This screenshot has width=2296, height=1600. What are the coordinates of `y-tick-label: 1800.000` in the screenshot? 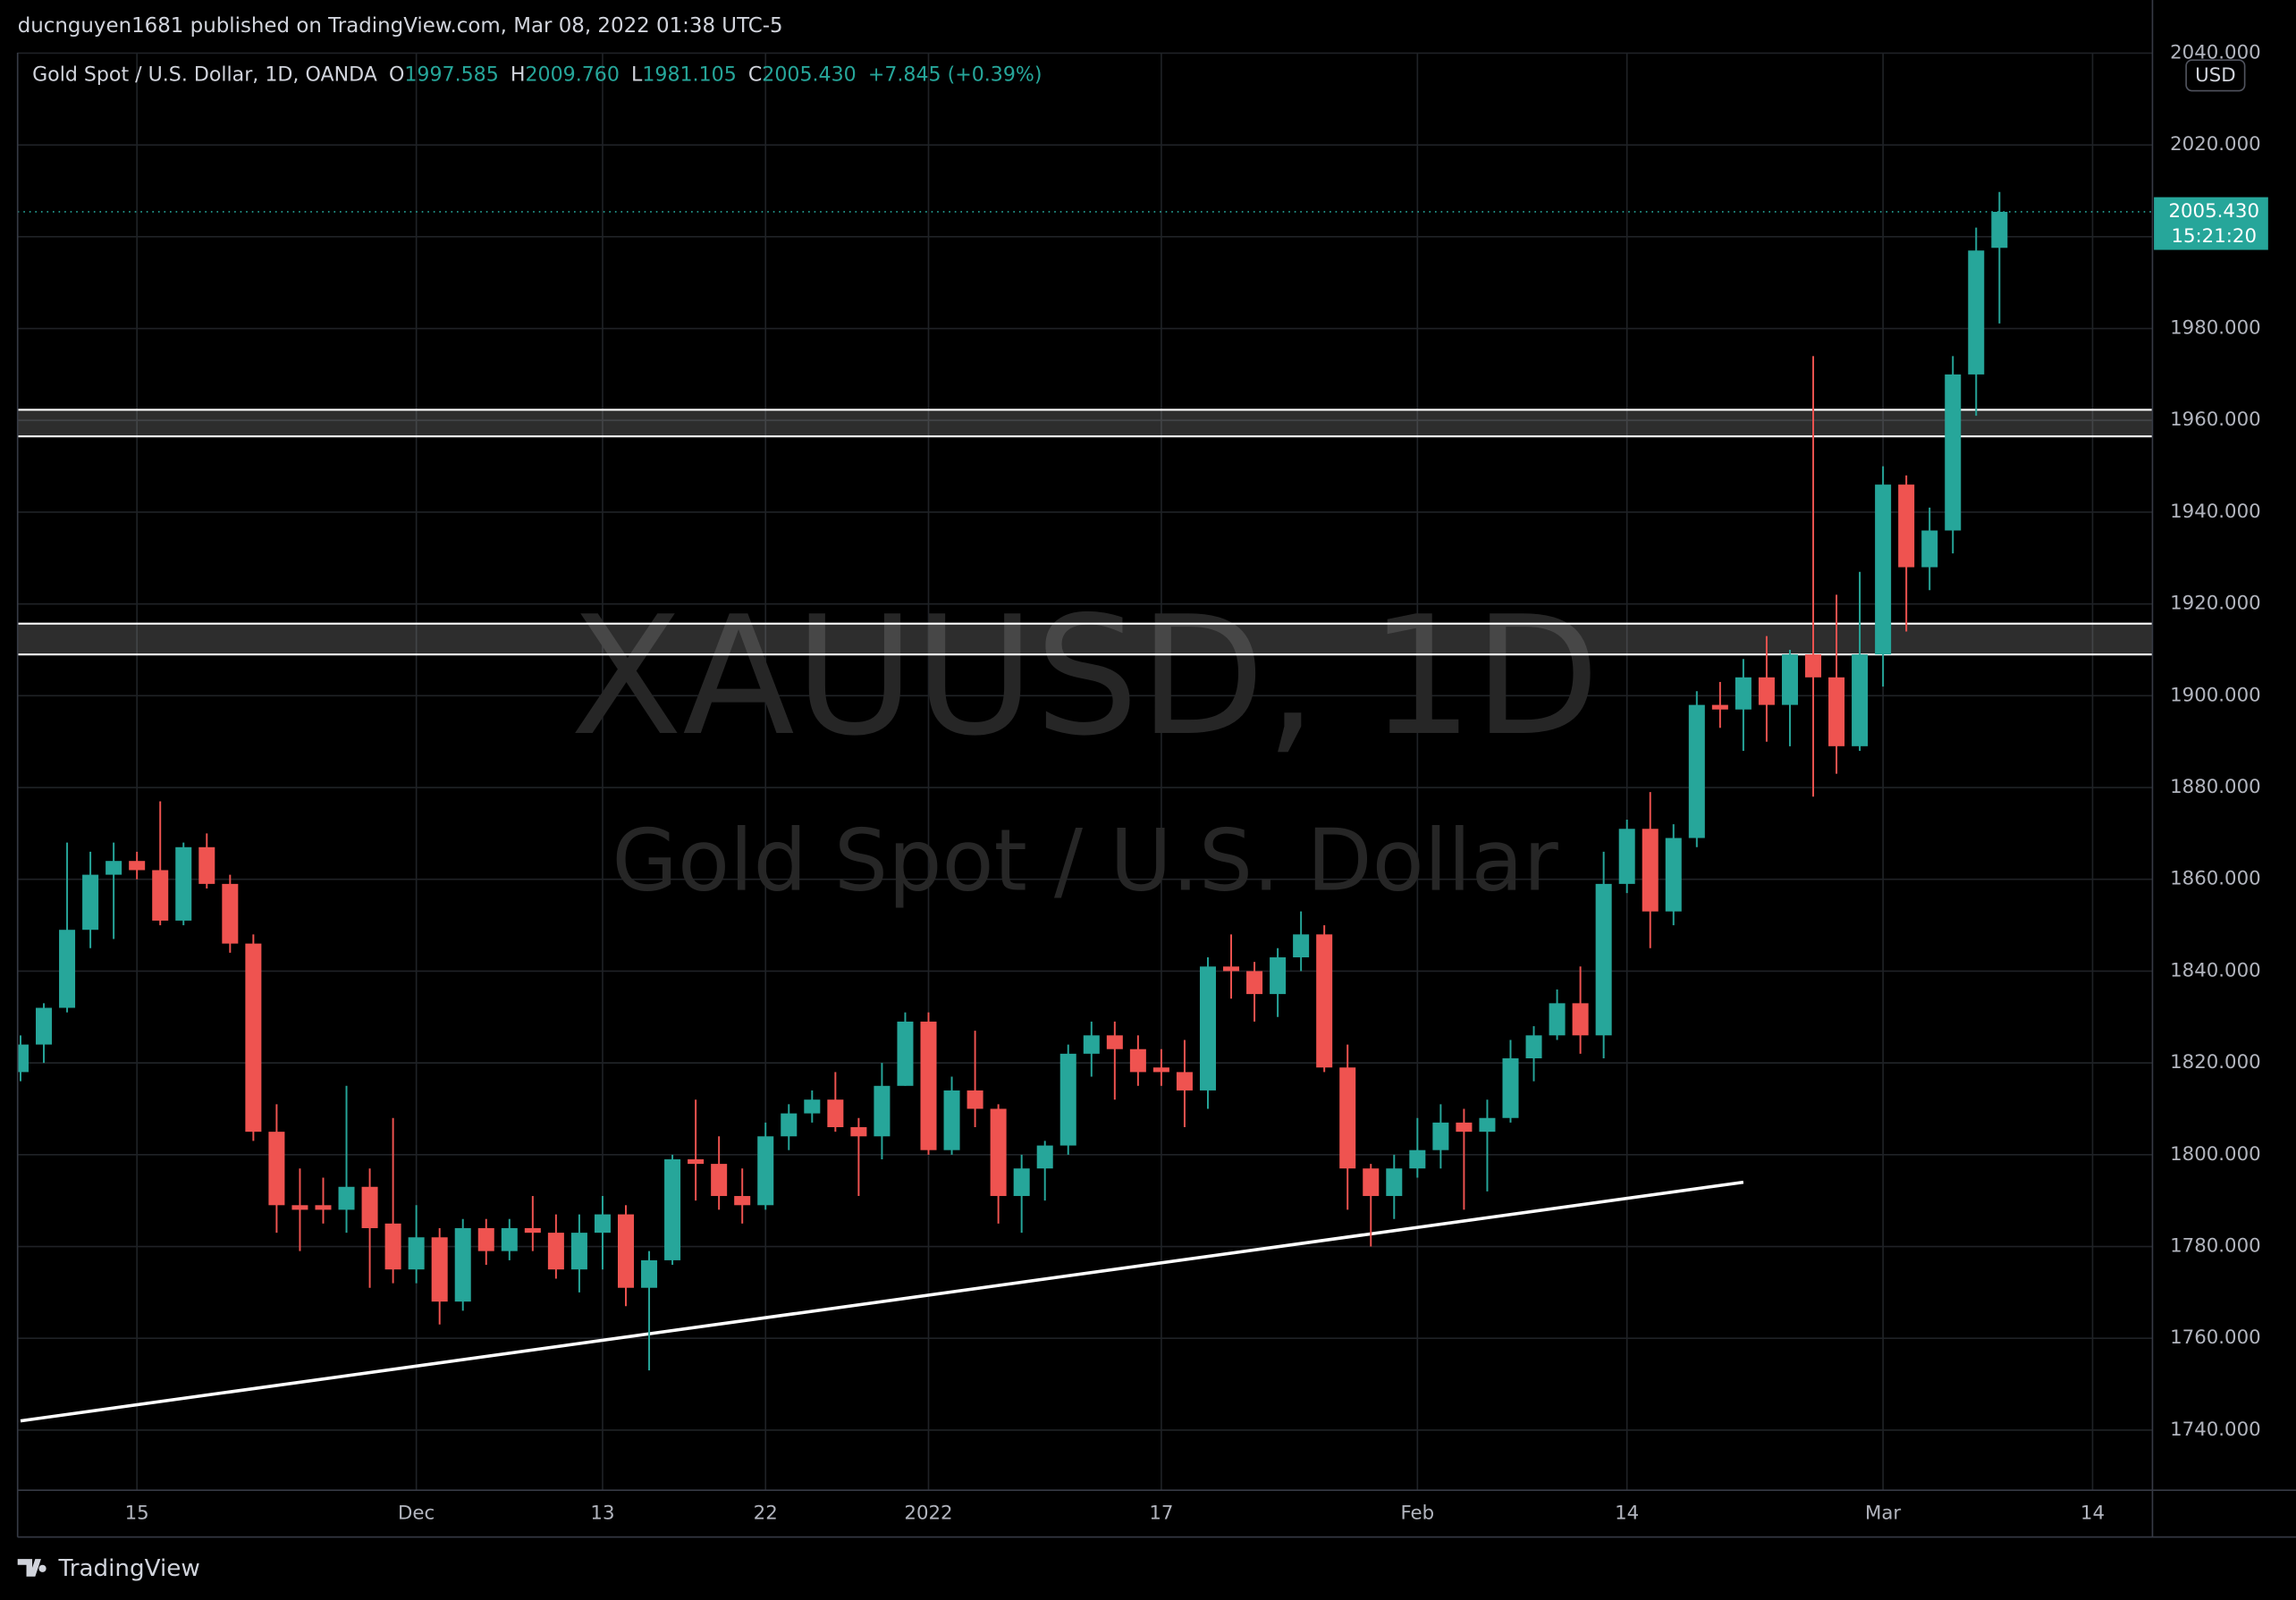 It's located at (2215, 1154).